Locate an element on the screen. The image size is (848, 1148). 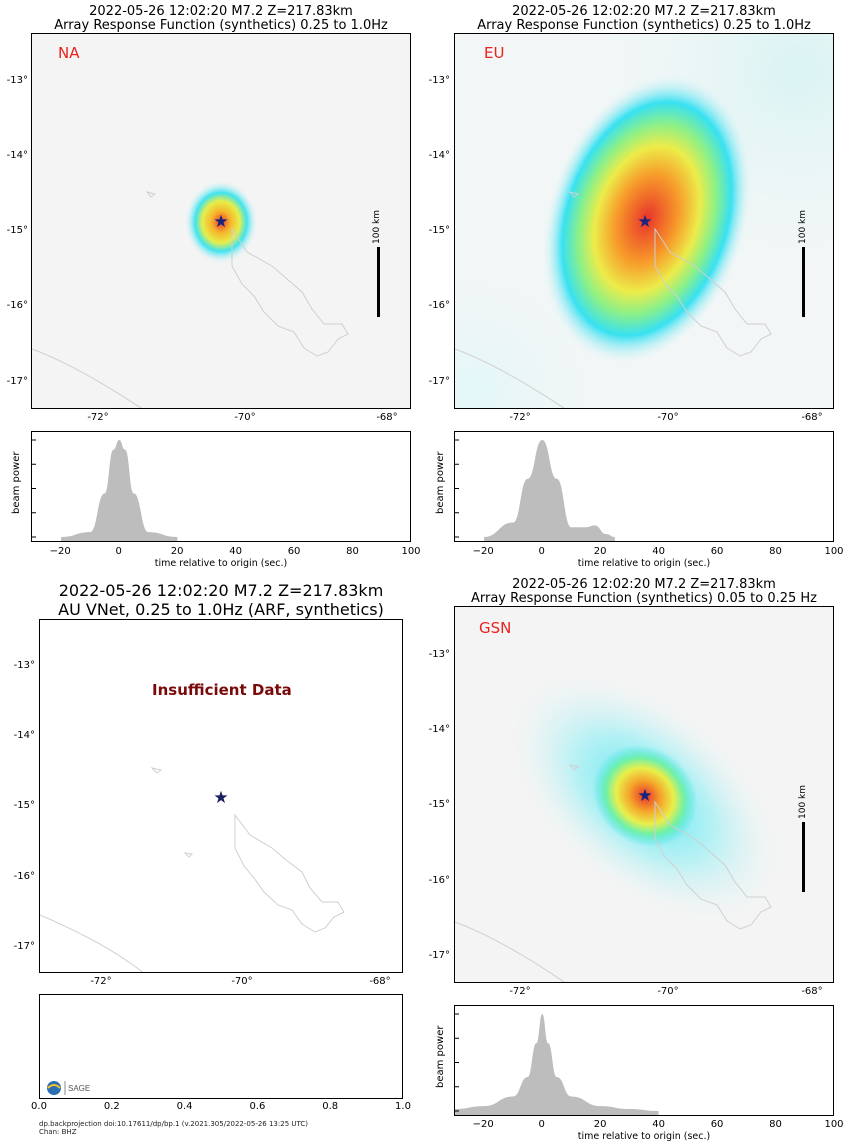
coastline-au is located at coordinates (92, 943).